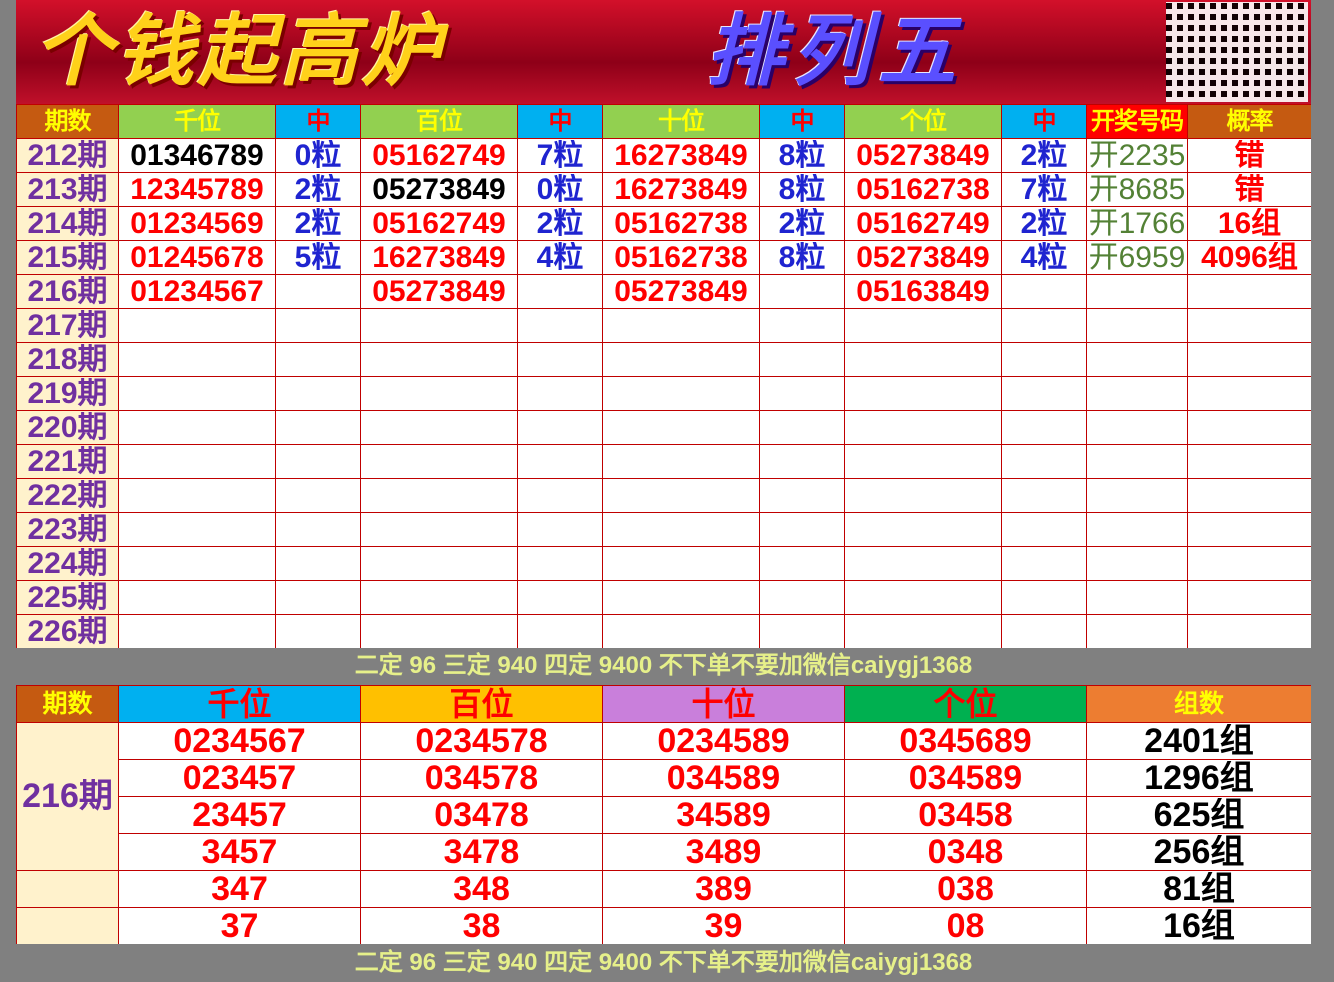 The image size is (1334, 982). What do you see at coordinates (67, 427) in the screenshot?
I see `period-cell: 220期` at bounding box center [67, 427].